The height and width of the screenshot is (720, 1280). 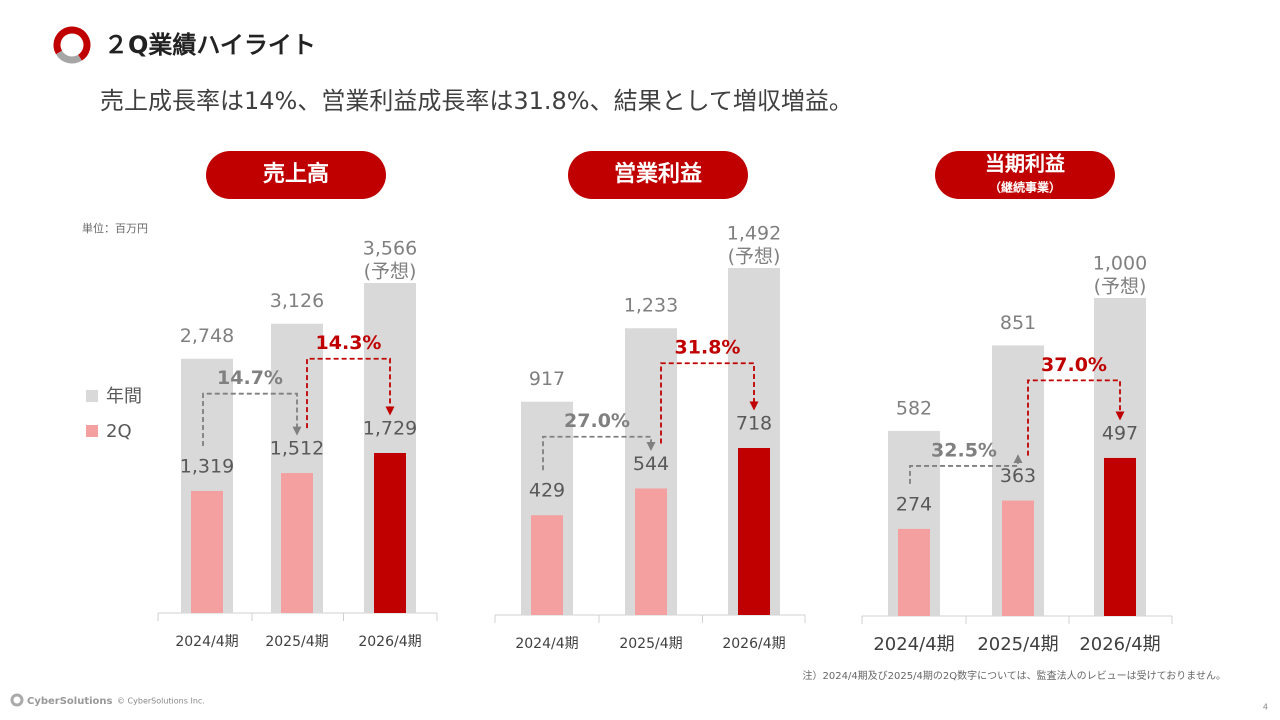 I want to click on annual-value-label: 1,492, so click(x=754, y=234).